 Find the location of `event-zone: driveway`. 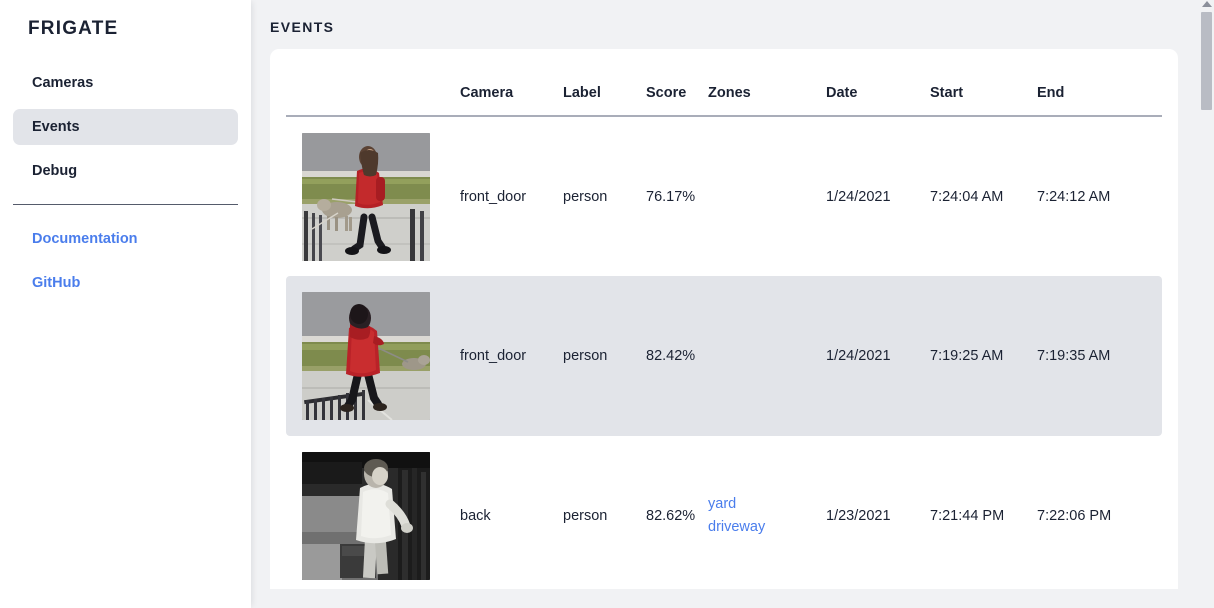

event-zone: driveway is located at coordinates (737, 527).